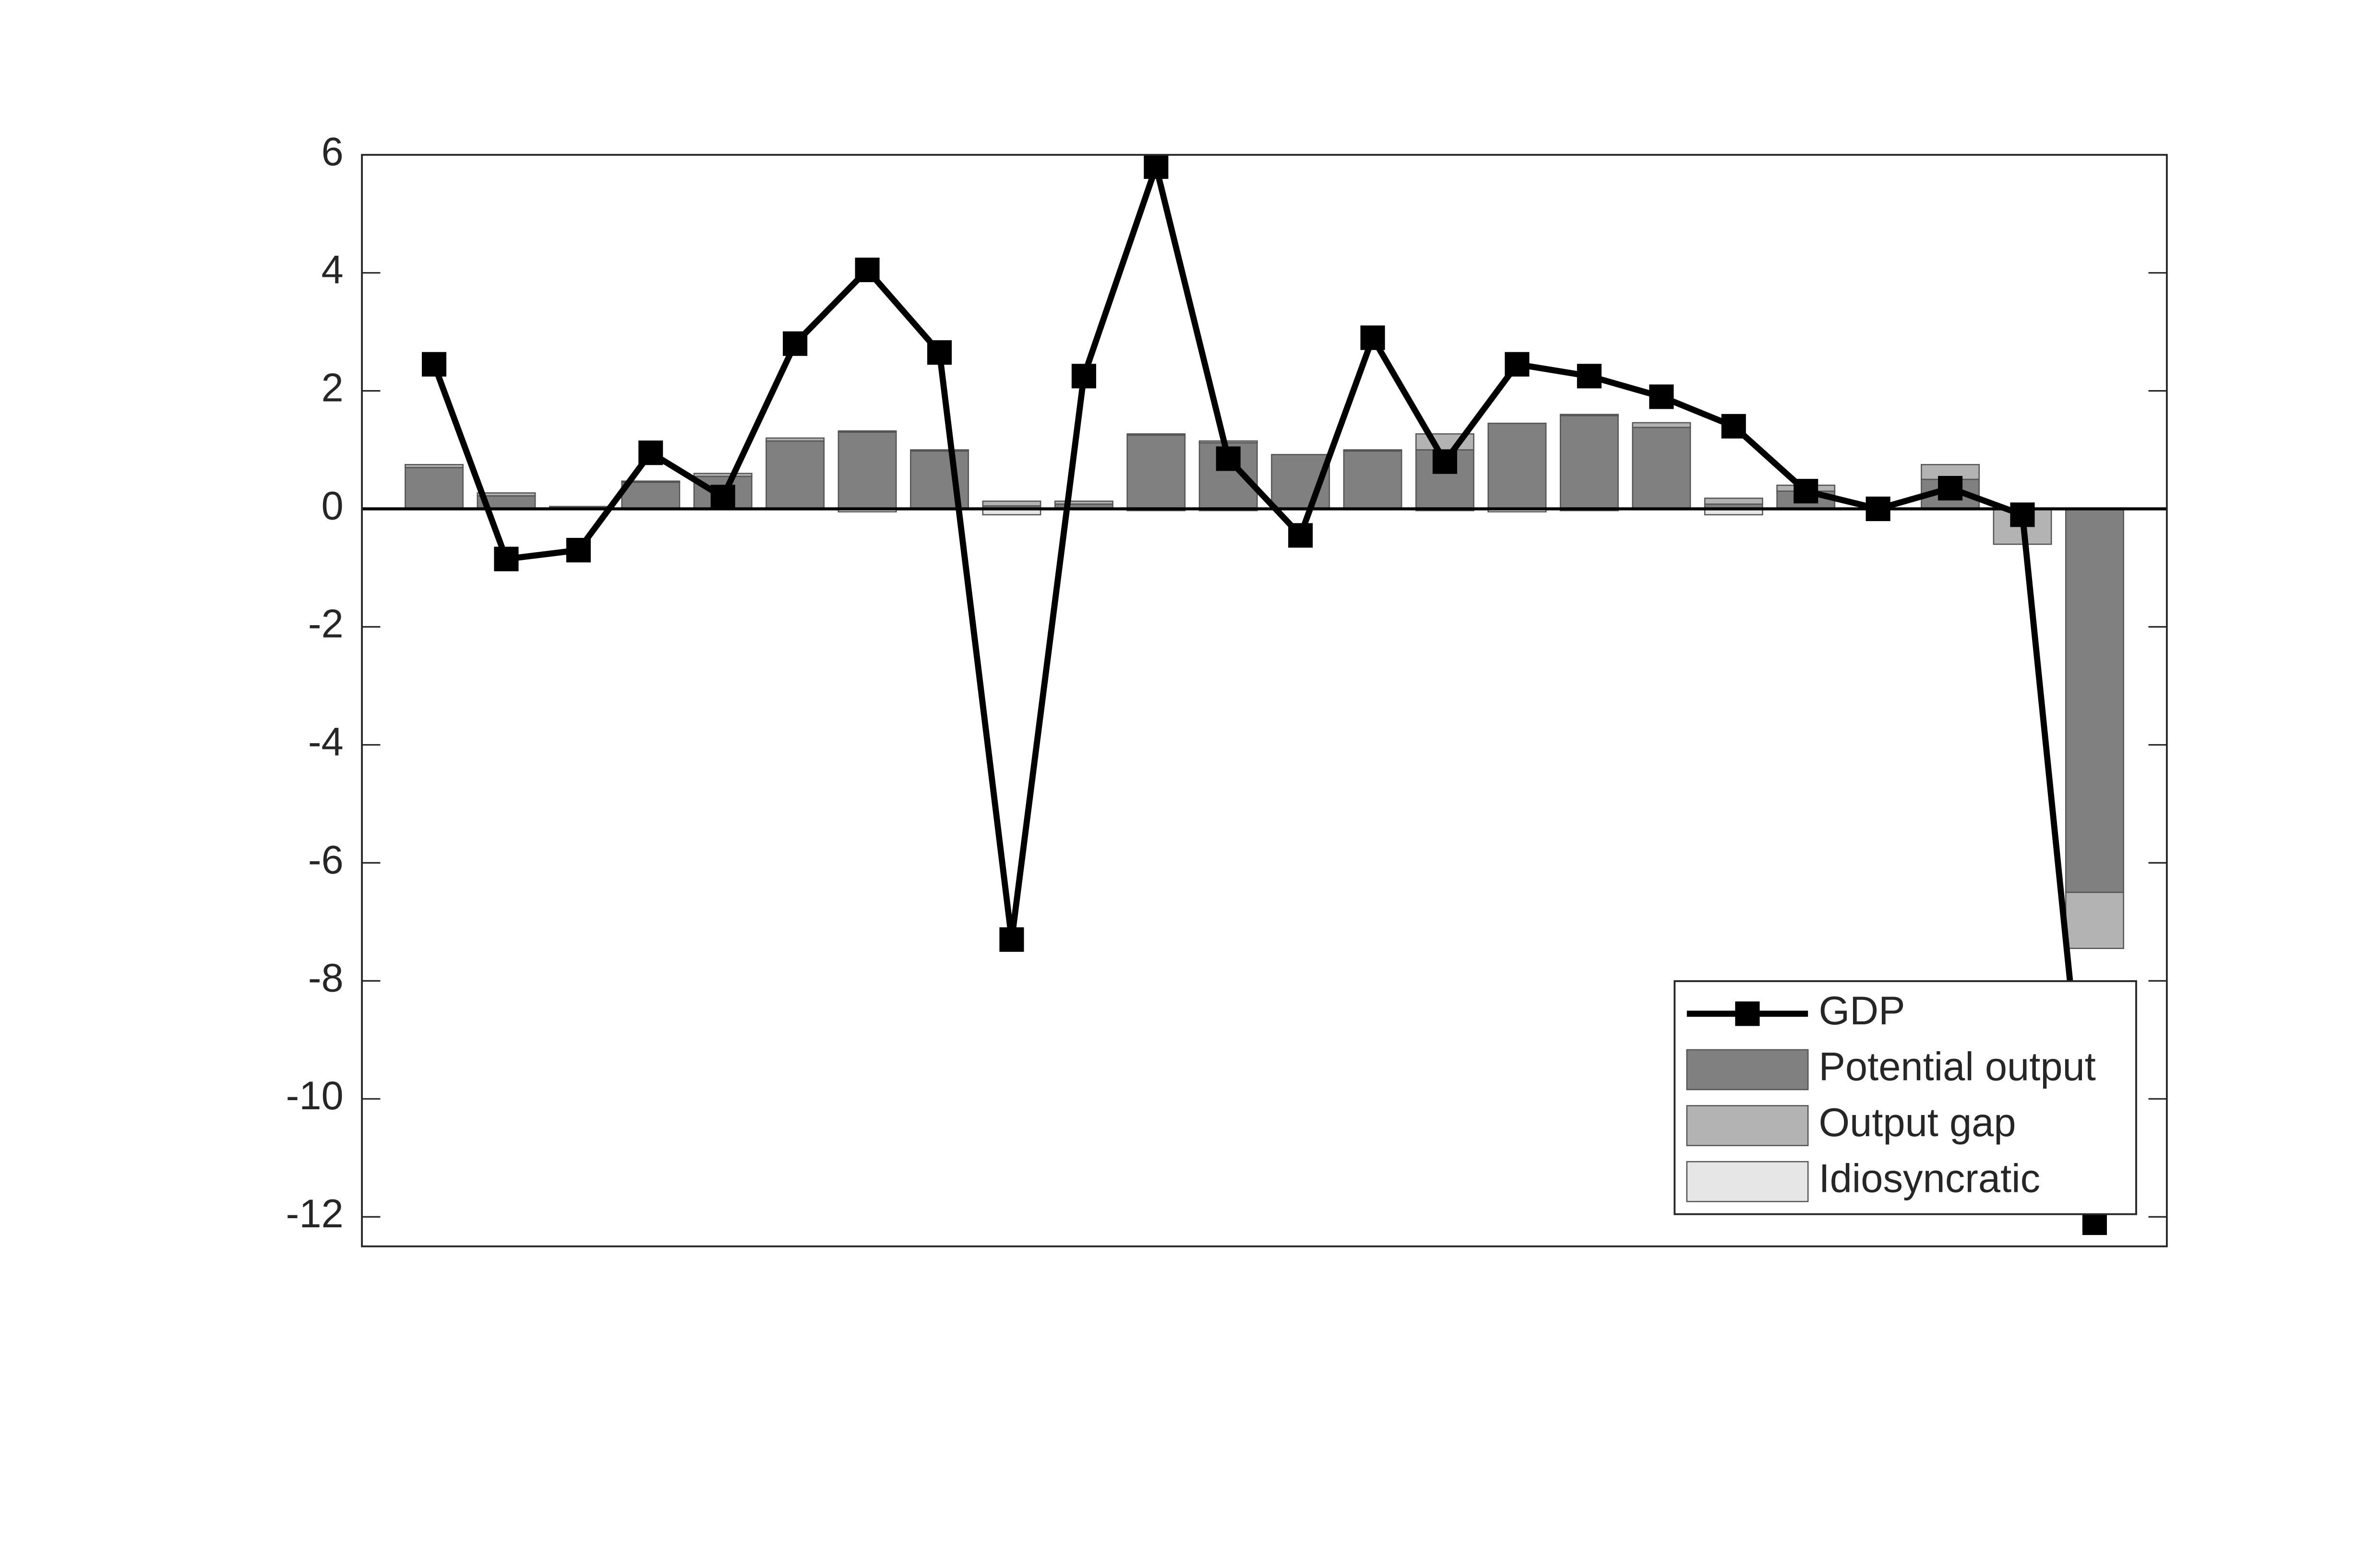 This screenshot has width=2380, height=1543. What do you see at coordinates (326, 977) in the screenshot?
I see `y-tick-label: -8` at bounding box center [326, 977].